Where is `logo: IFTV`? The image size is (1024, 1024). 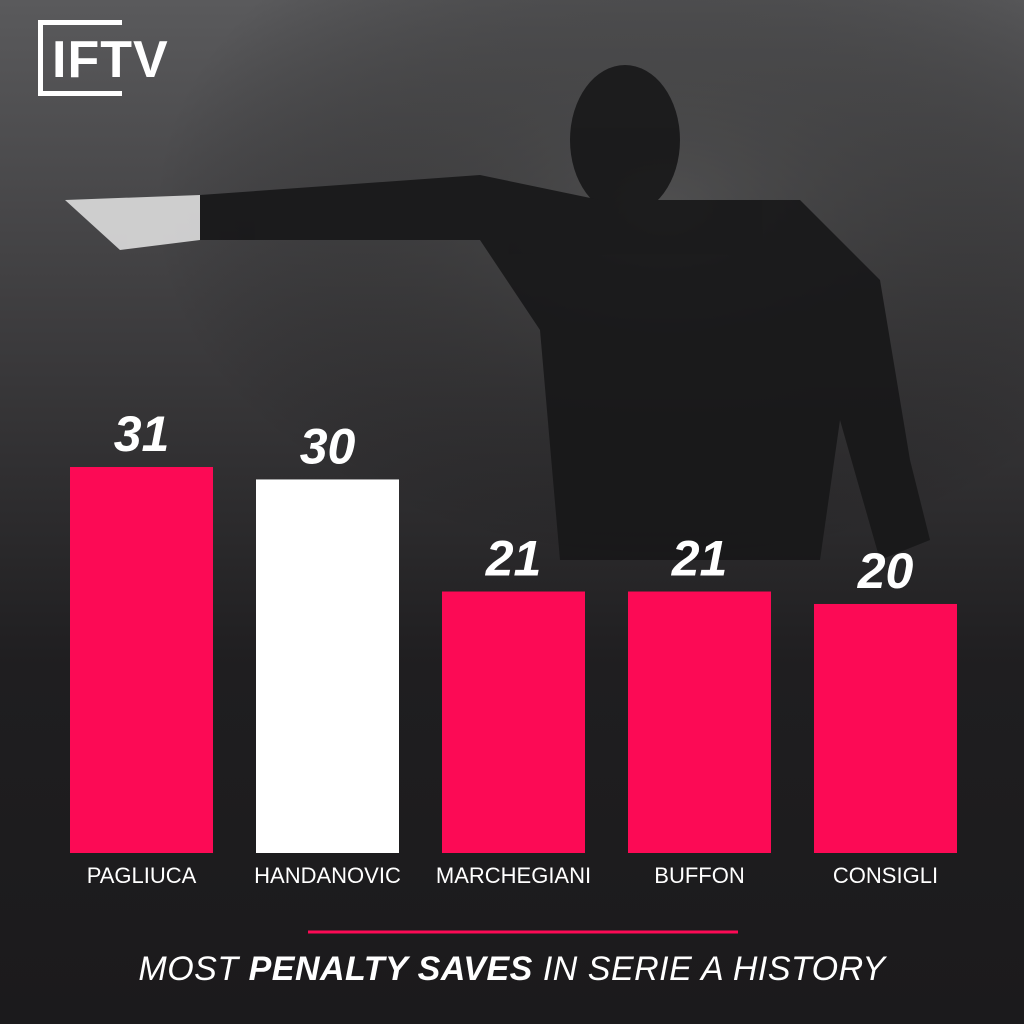 logo: IFTV is located at coordinates (110, 60).